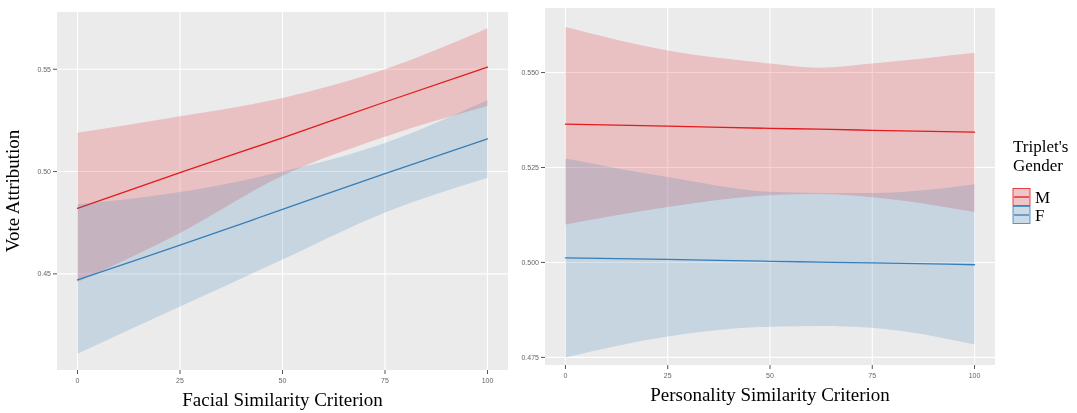  What do you see at coordinates (1040, 215) in the screenshot?
I see `legend-label: F` at bounding box center [1040, 215].